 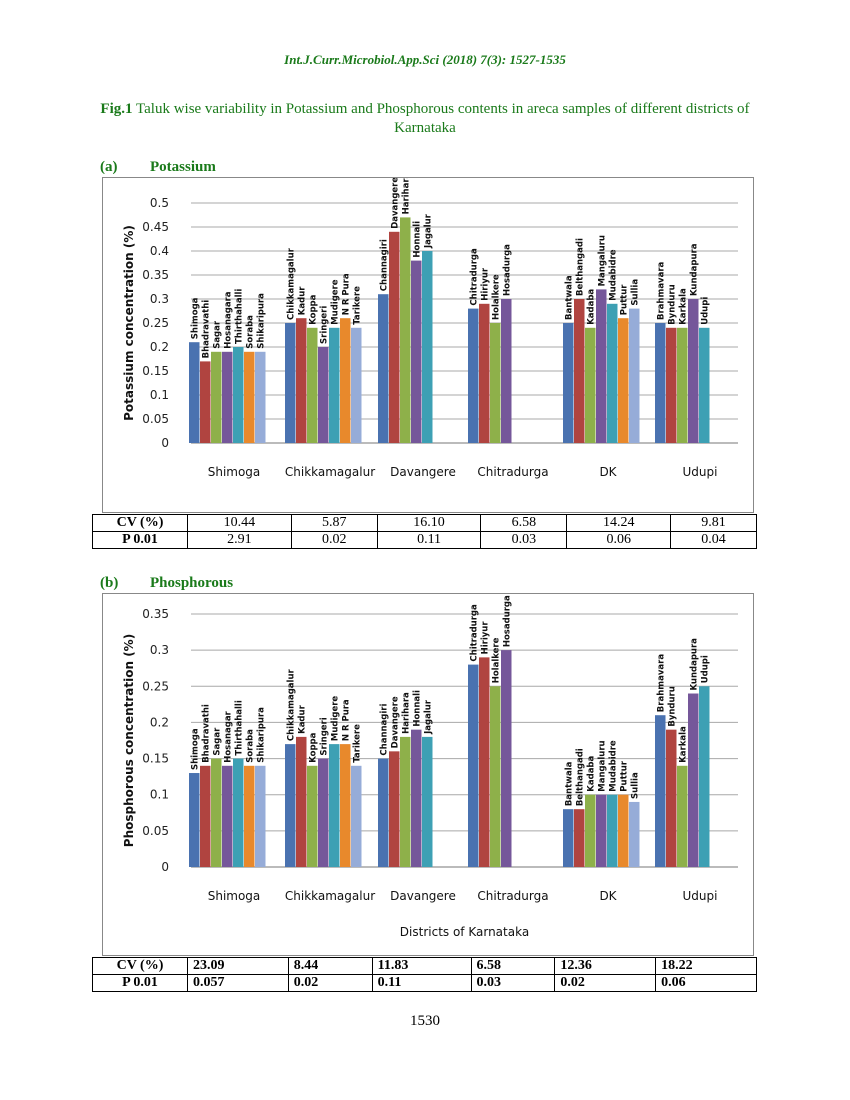 What do you see at coordinates (429, 717) in the screenshot?
I see `taluk-label: Jagalur` at bounding box center [429, 717].